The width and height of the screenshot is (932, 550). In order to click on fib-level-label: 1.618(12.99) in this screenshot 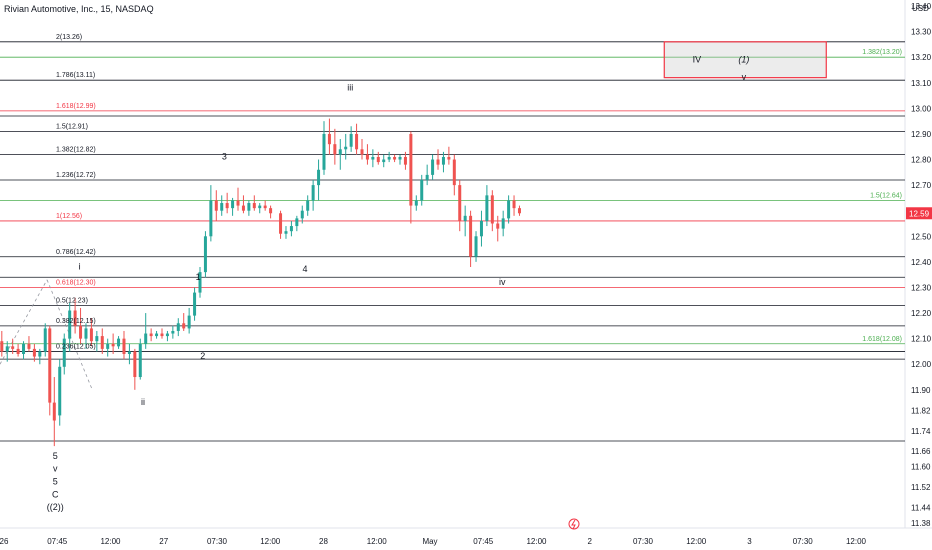, I will do `click(76, 106)`.